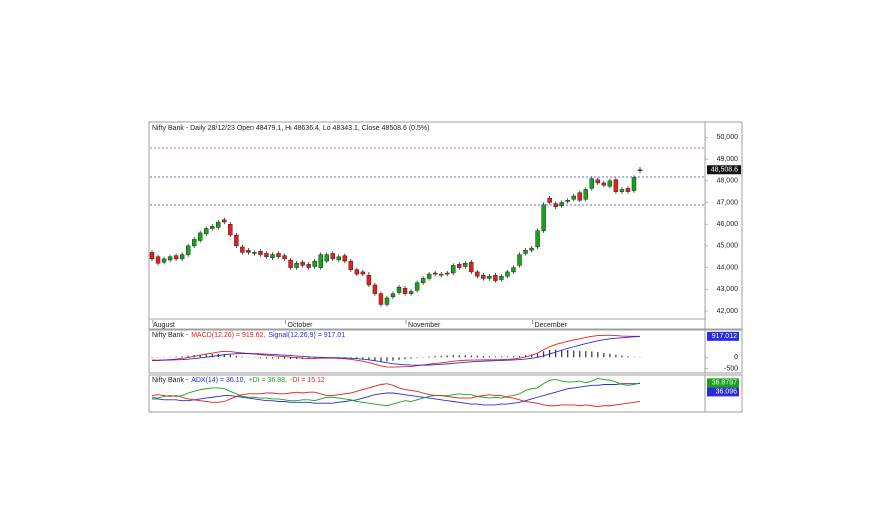 The height and width of the screenshot is (528, 890). What do you see at coordinates (164, 325) in the screenshot?
I see `x-tick-label: August` at bounding box center [164, 325].